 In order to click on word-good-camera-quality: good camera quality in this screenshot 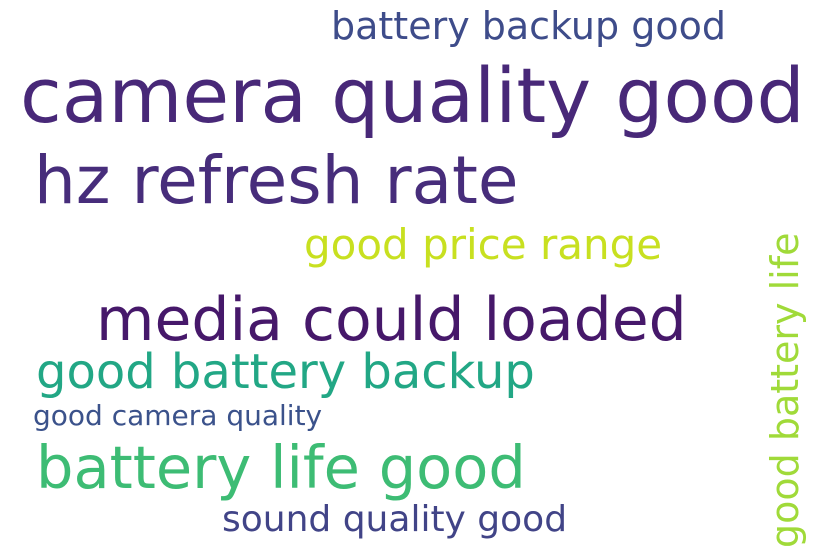, I will do `click(178, 415)`.